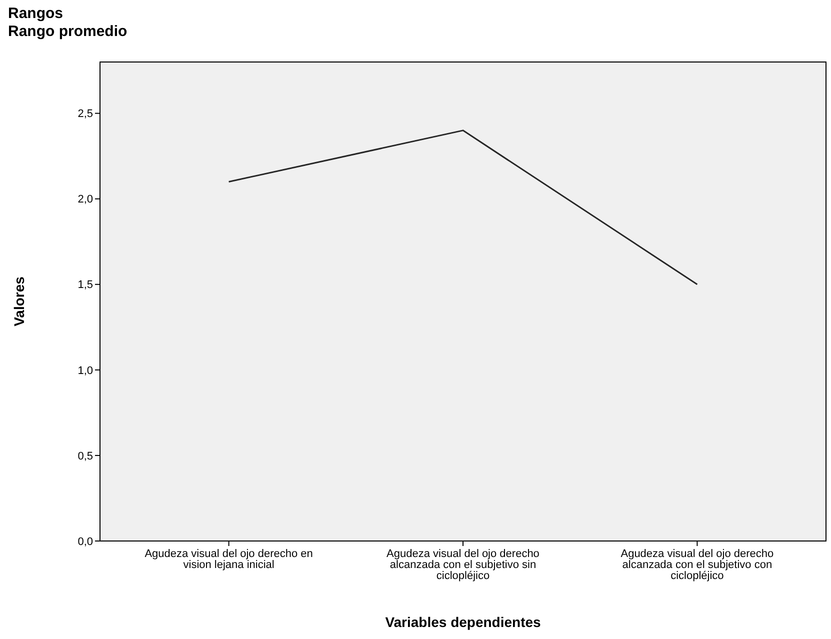 This screenshot has width=831, height=639. Describe the element at coordinates (85, 456) in the screenshot. I see `y-tick-label: 0,5` at that location.